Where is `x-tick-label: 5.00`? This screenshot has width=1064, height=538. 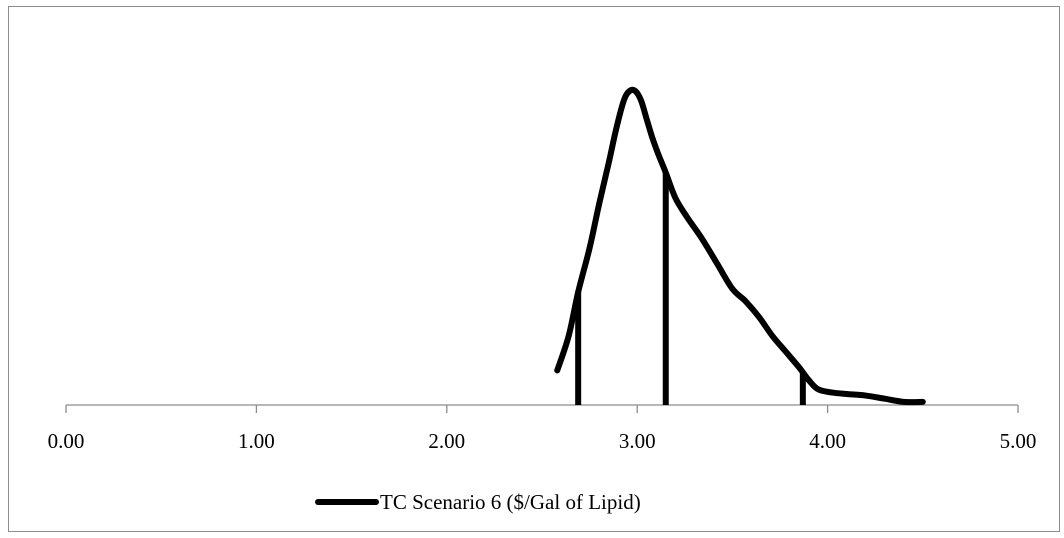 x-tick-label: 5.00 is located at coordinates (1018, 441).